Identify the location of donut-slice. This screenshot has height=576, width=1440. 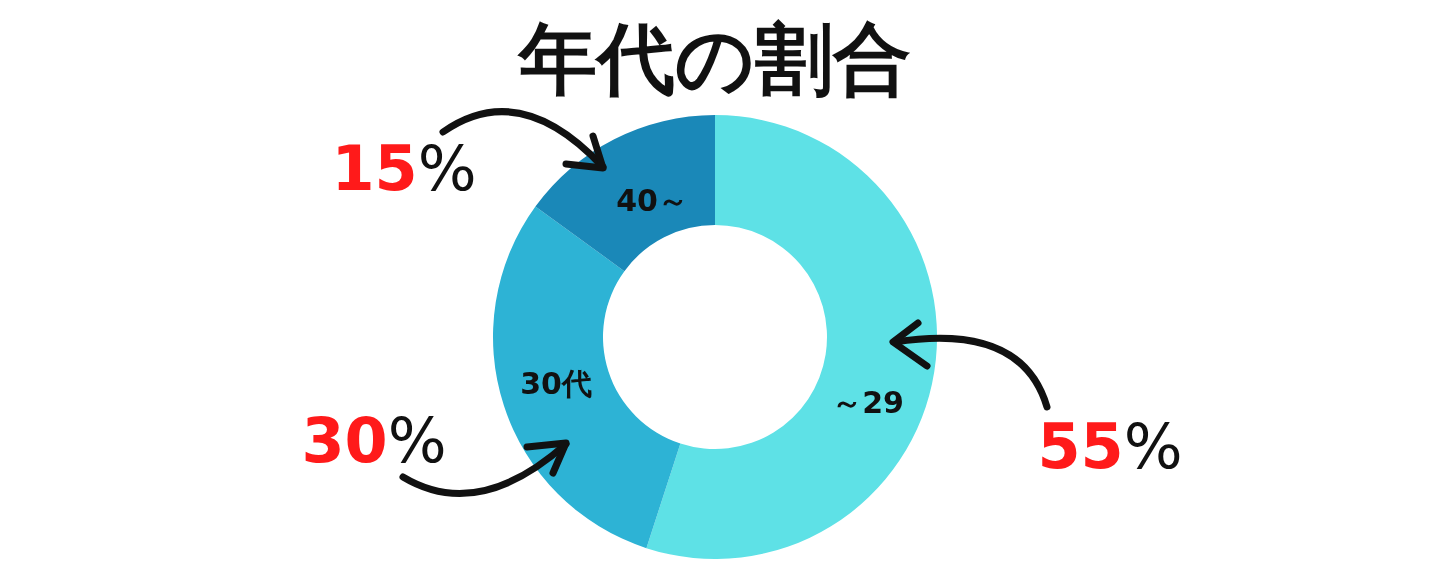
(625, 193).